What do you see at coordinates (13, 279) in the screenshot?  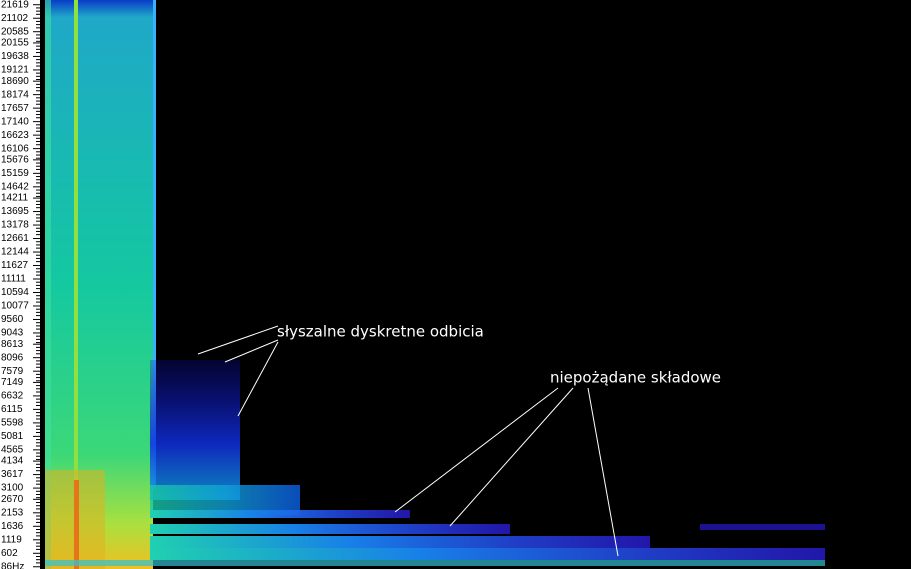 I see `y-tick-label: 11111` at bounding box center [13, 279].